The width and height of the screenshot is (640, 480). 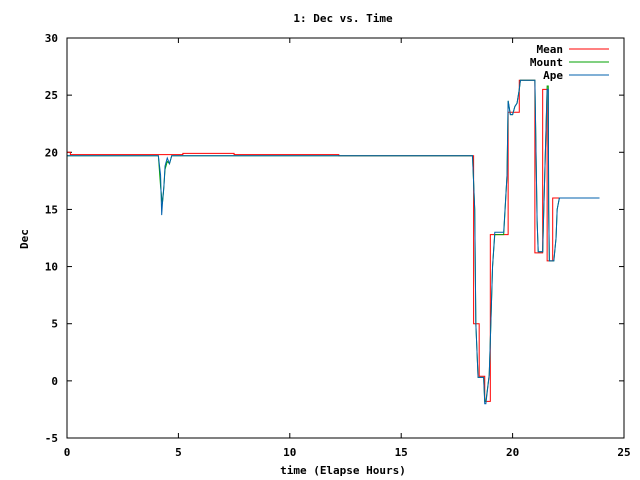 I want to click on y-tick-label: 0, so click(x=54, y=381).